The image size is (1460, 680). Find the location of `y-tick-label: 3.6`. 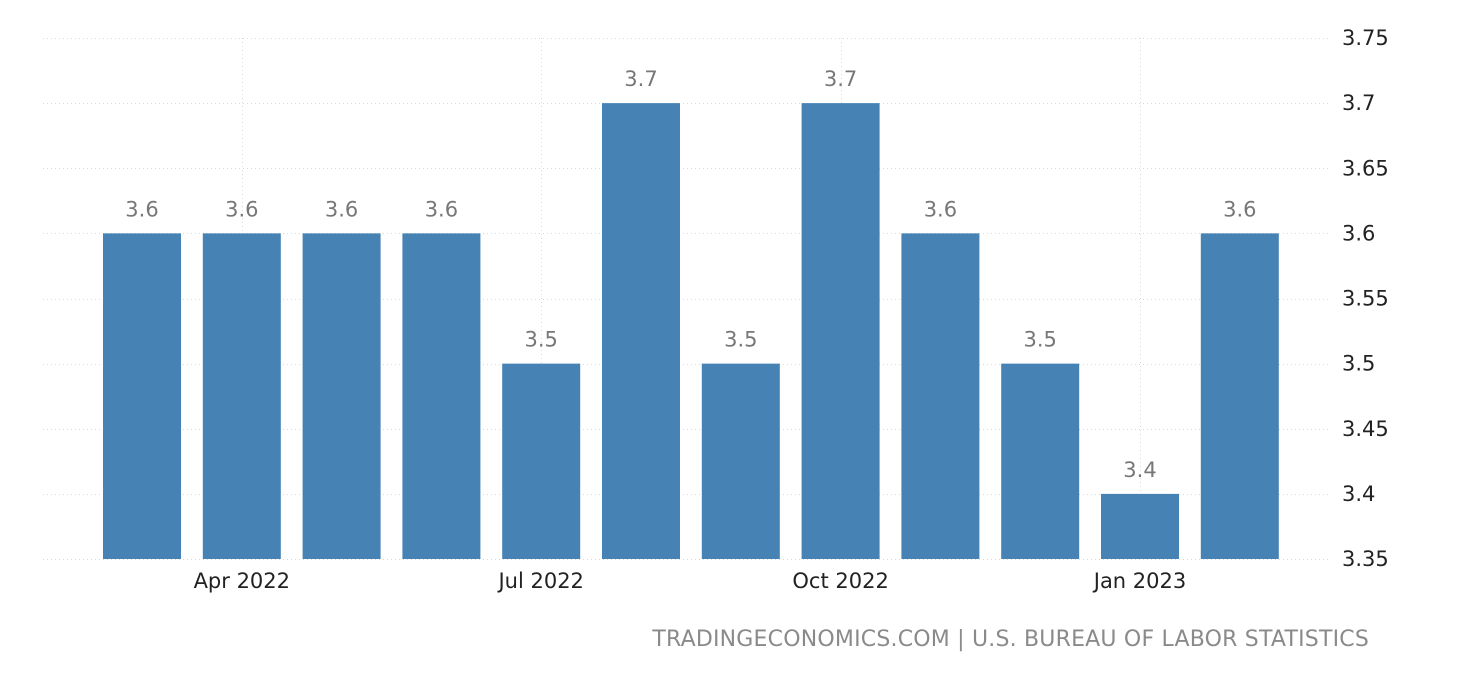

y-tick-label: 3.6 is located at coordinates (1358, 233).